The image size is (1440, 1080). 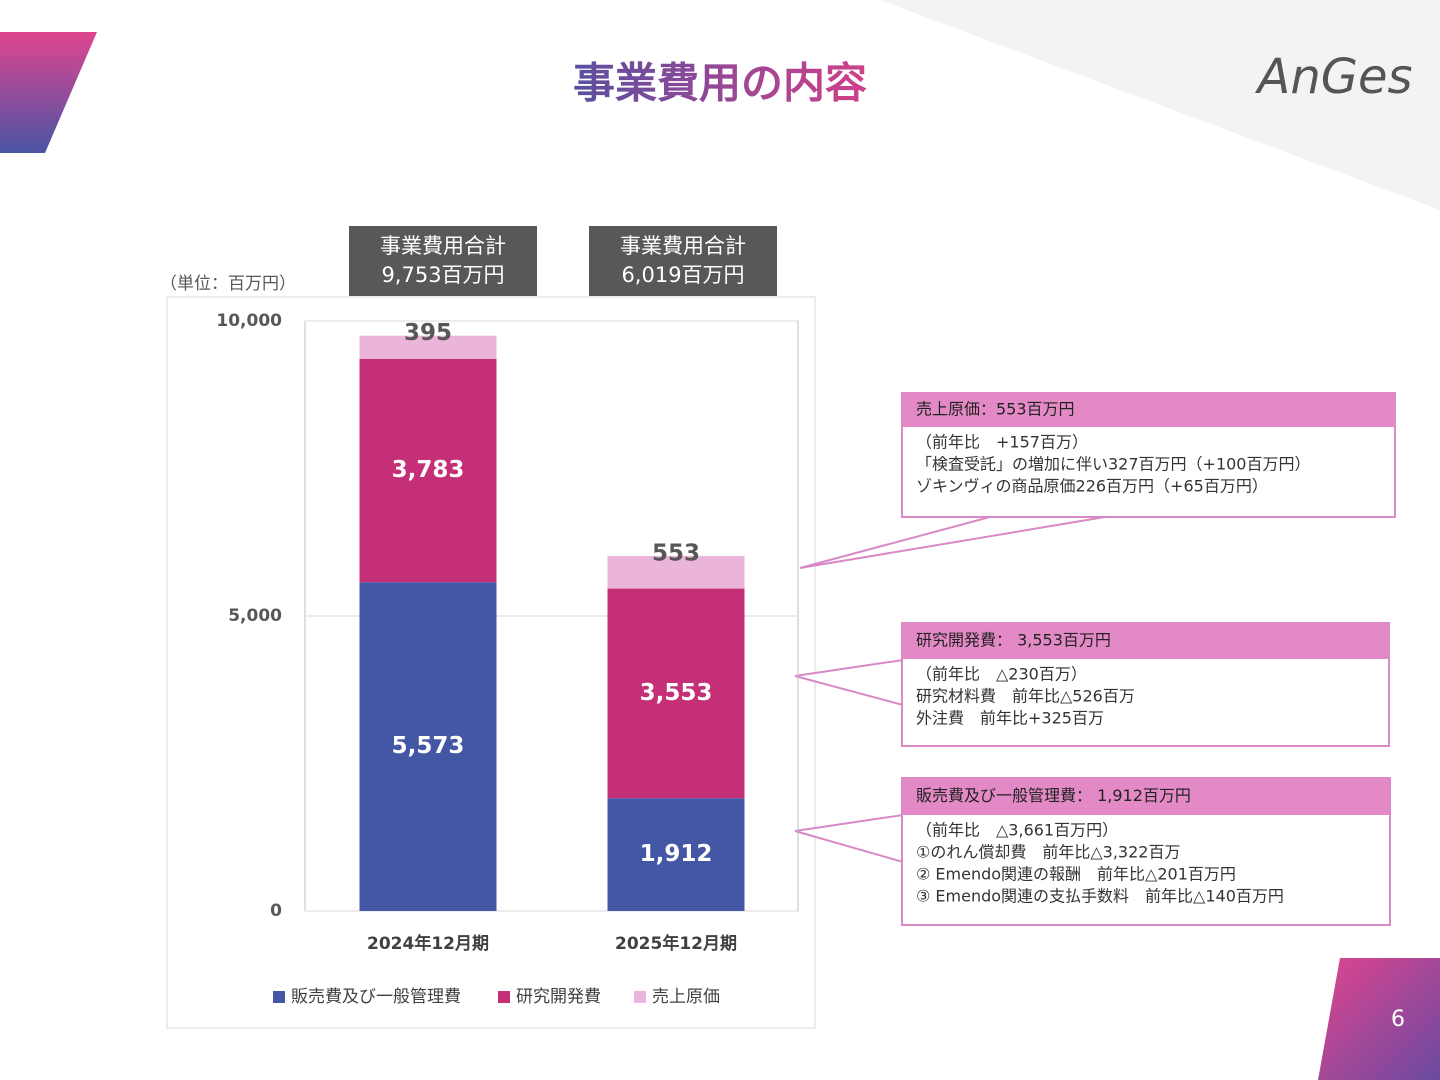 I want to click on data-label: 5,573, so click(x=428, y=746).